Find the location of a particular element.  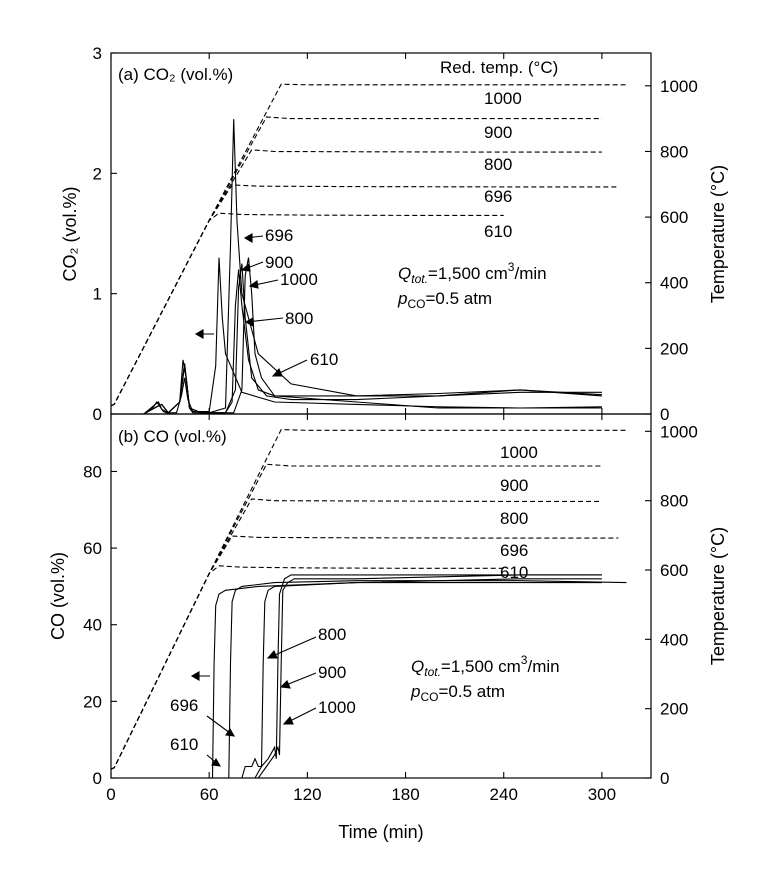

y-right-tick-label-a-0: 0 is located at coordinates (664, 414).